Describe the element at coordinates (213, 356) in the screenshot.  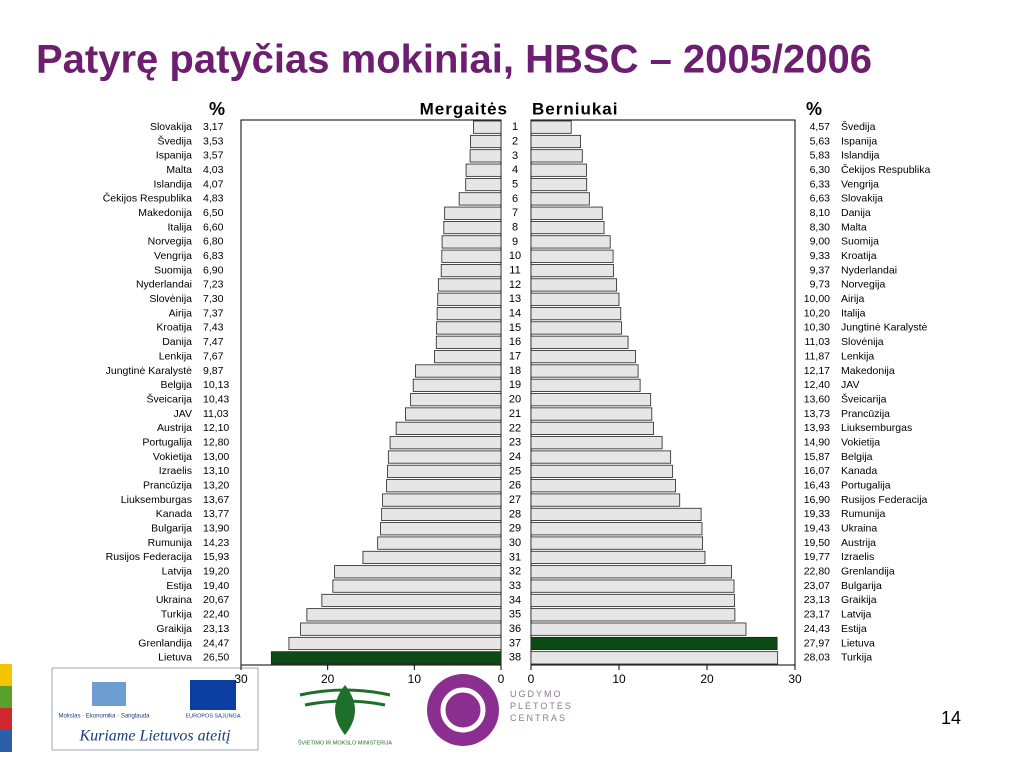
I see `value-label: 7,67` at that location.